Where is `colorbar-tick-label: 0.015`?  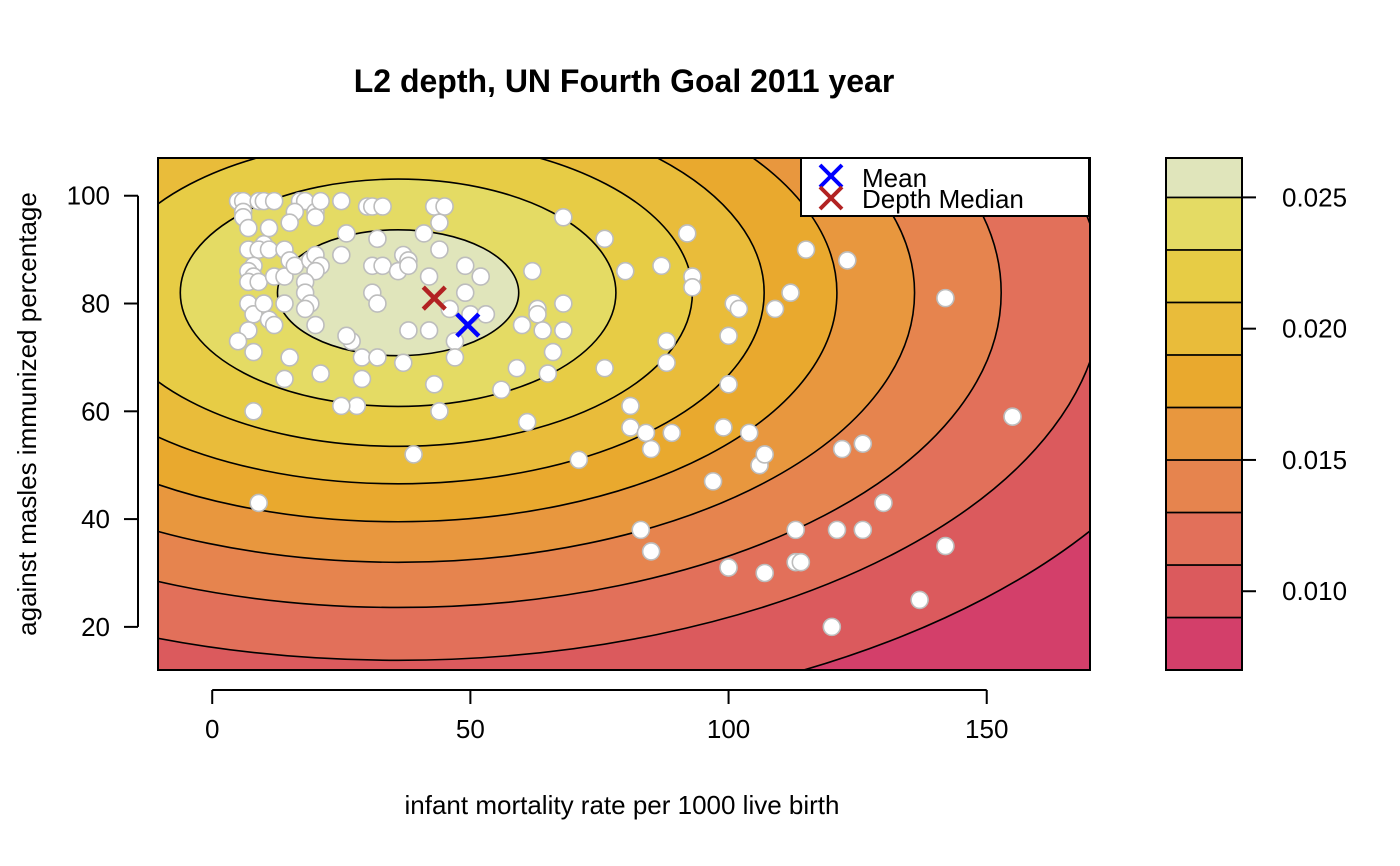
colorbar-tick-label: 0.015 is located at coordinates (1314, 460).